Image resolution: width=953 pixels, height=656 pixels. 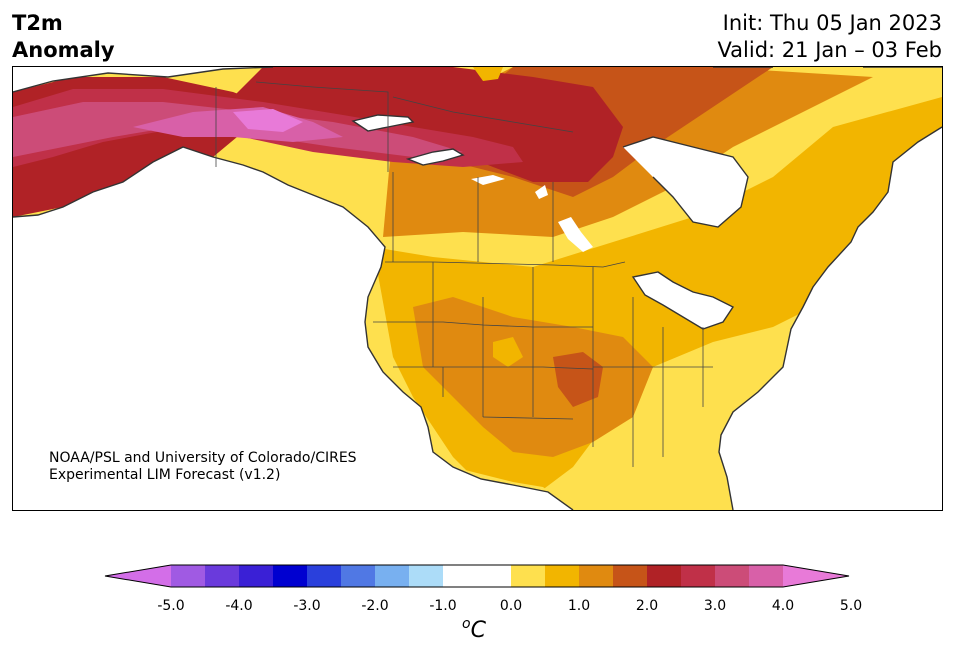 What do you see at coordinates (783, 606) in the screenshot?
I see `colorbar-tick-label: 4.0` at bounding box center [783, 606].